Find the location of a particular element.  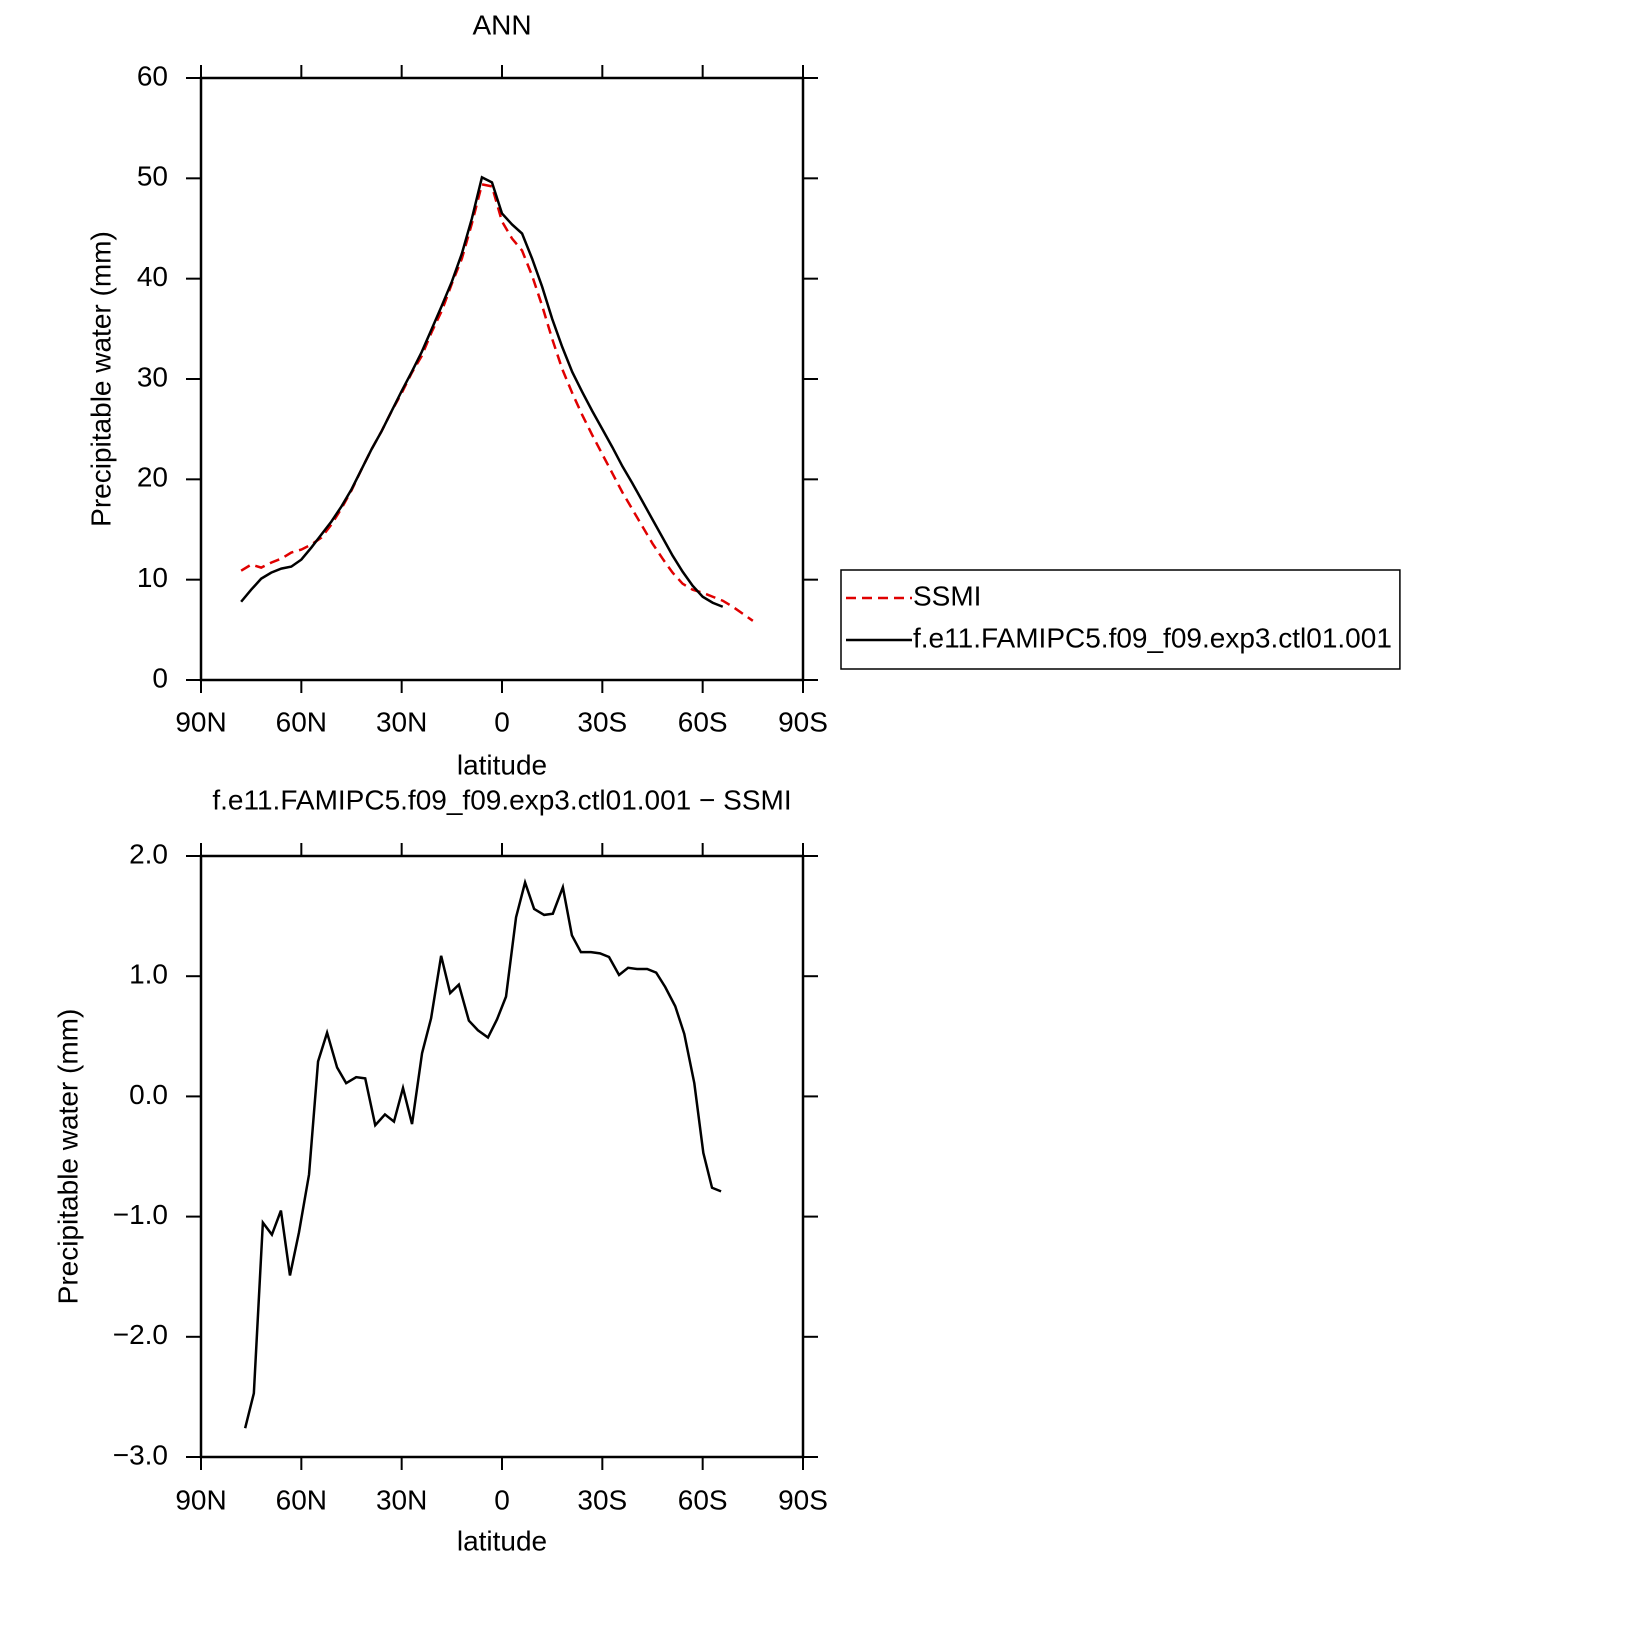

y-tick-label: 30 is located at coordinates (152, 376).